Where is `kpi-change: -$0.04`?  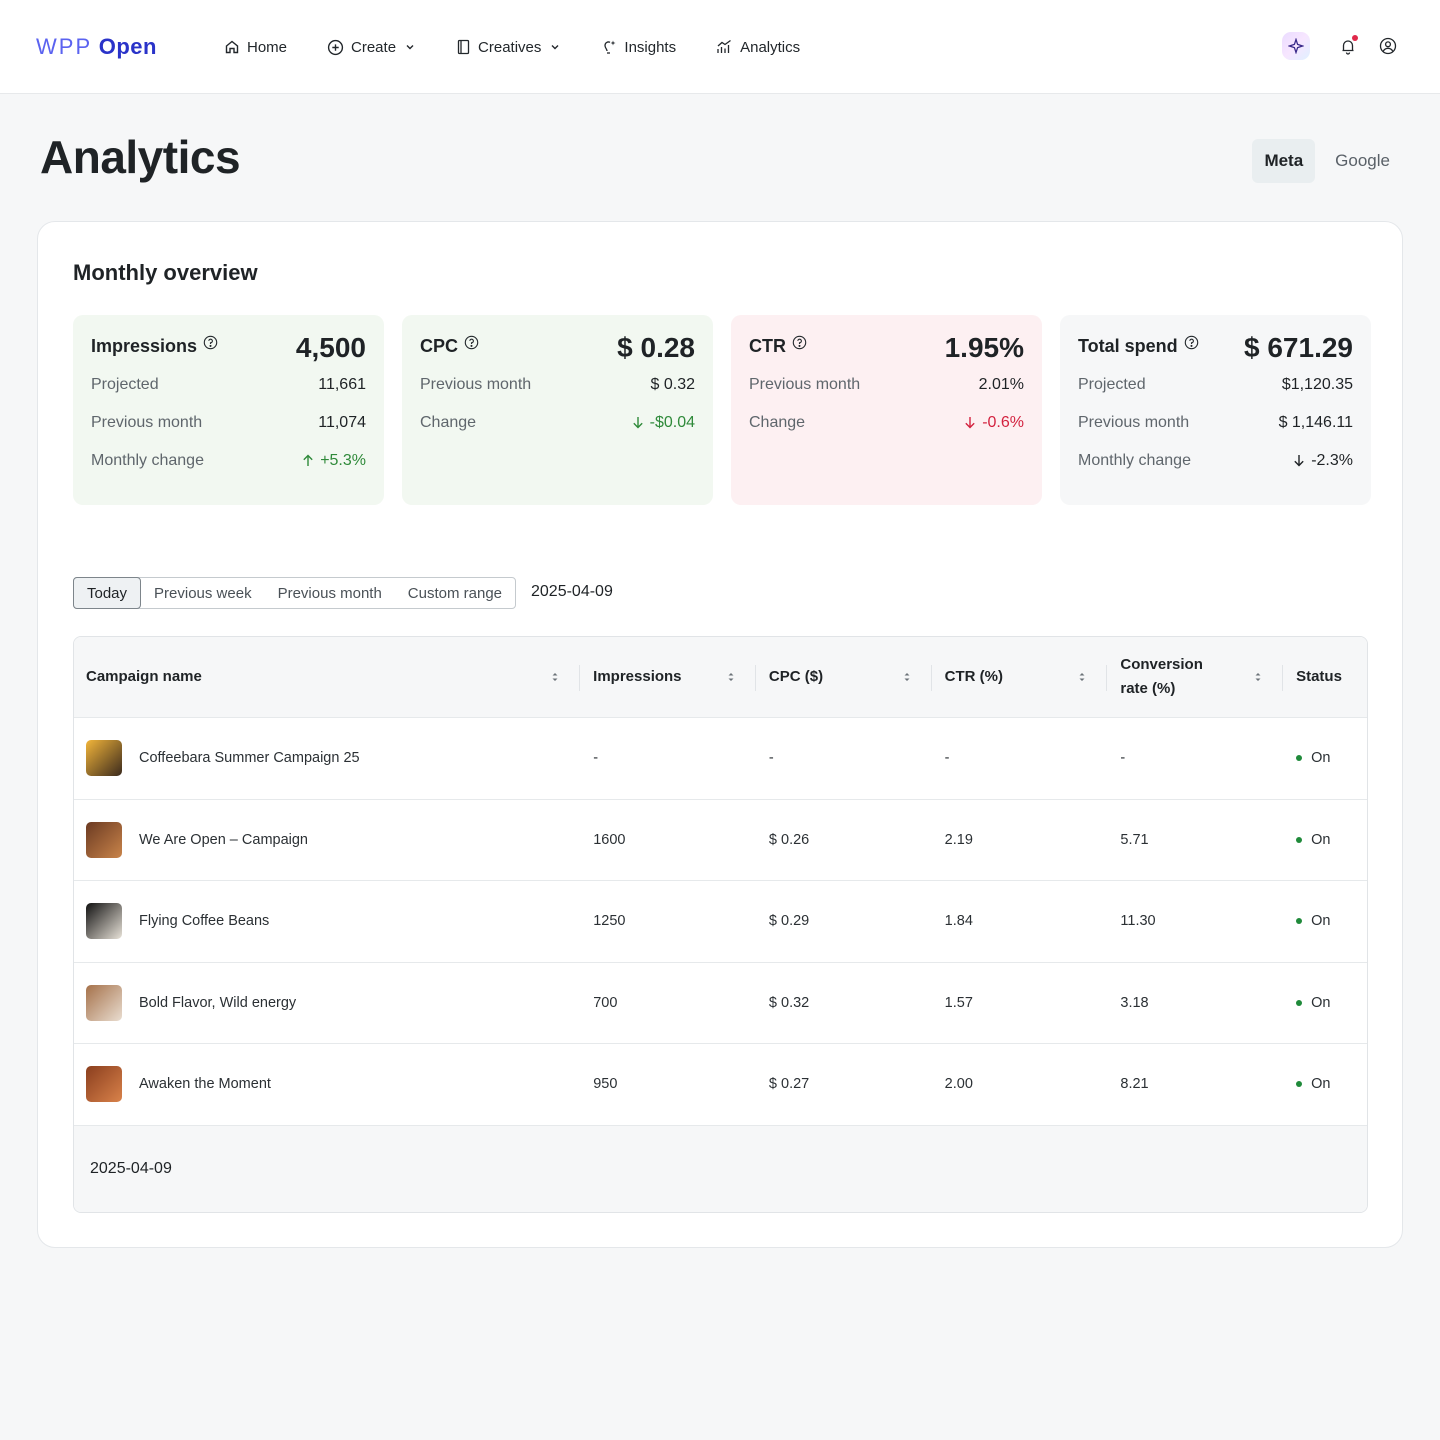 kpi-change: -$0.04 is located at coordinates (663, 423).